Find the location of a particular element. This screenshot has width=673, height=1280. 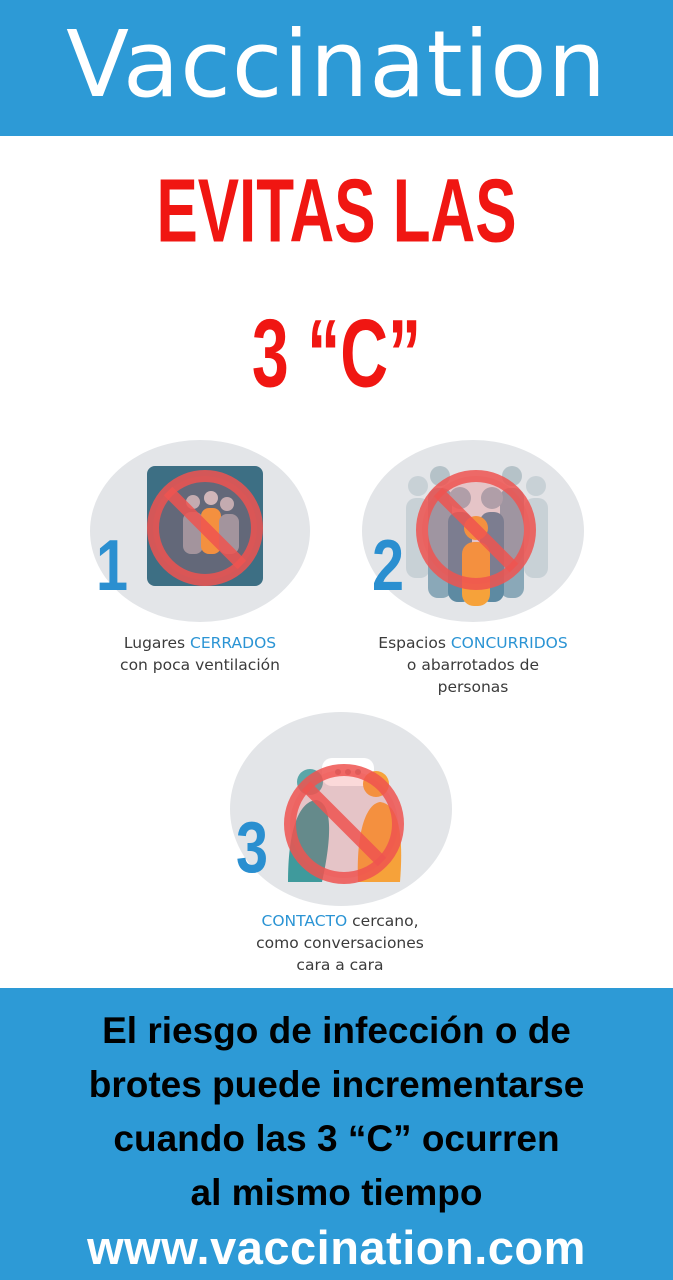

footer-message-line: El riesgo de infección o de is located at coordinates (336, 1030).